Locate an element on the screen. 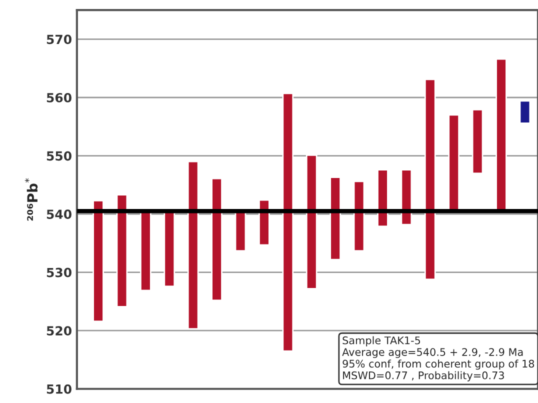 This screenshot has height=403, width=538. y-tick-label: 520 is located at coordinates (59, 331).